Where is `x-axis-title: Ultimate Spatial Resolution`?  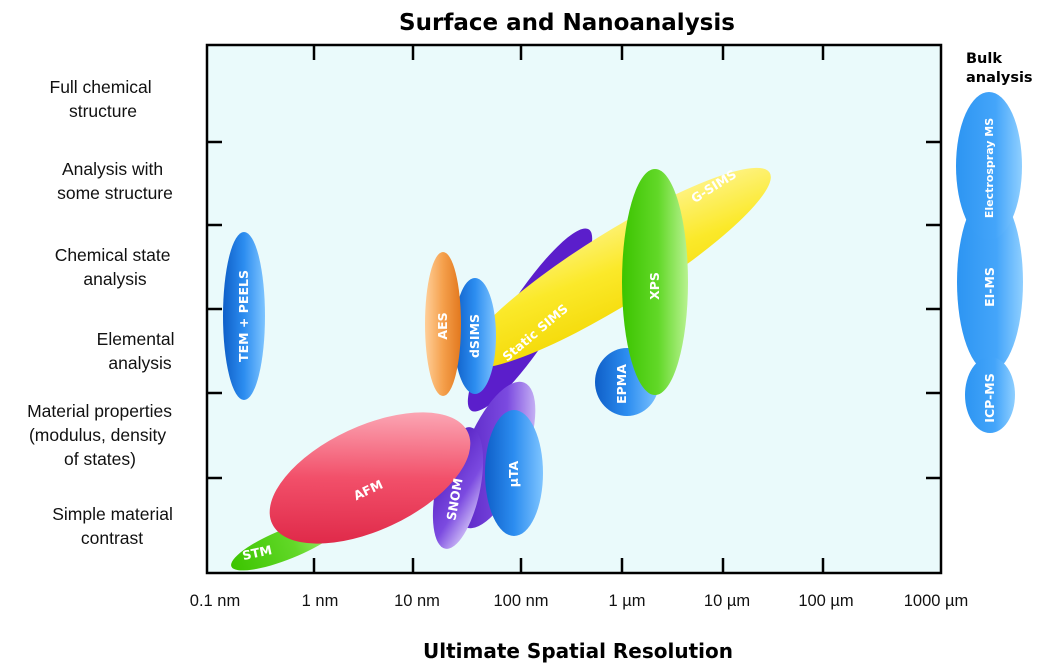
x-axis-title: Ultimate Spatial Resolution is located at coordinates (578, 651).